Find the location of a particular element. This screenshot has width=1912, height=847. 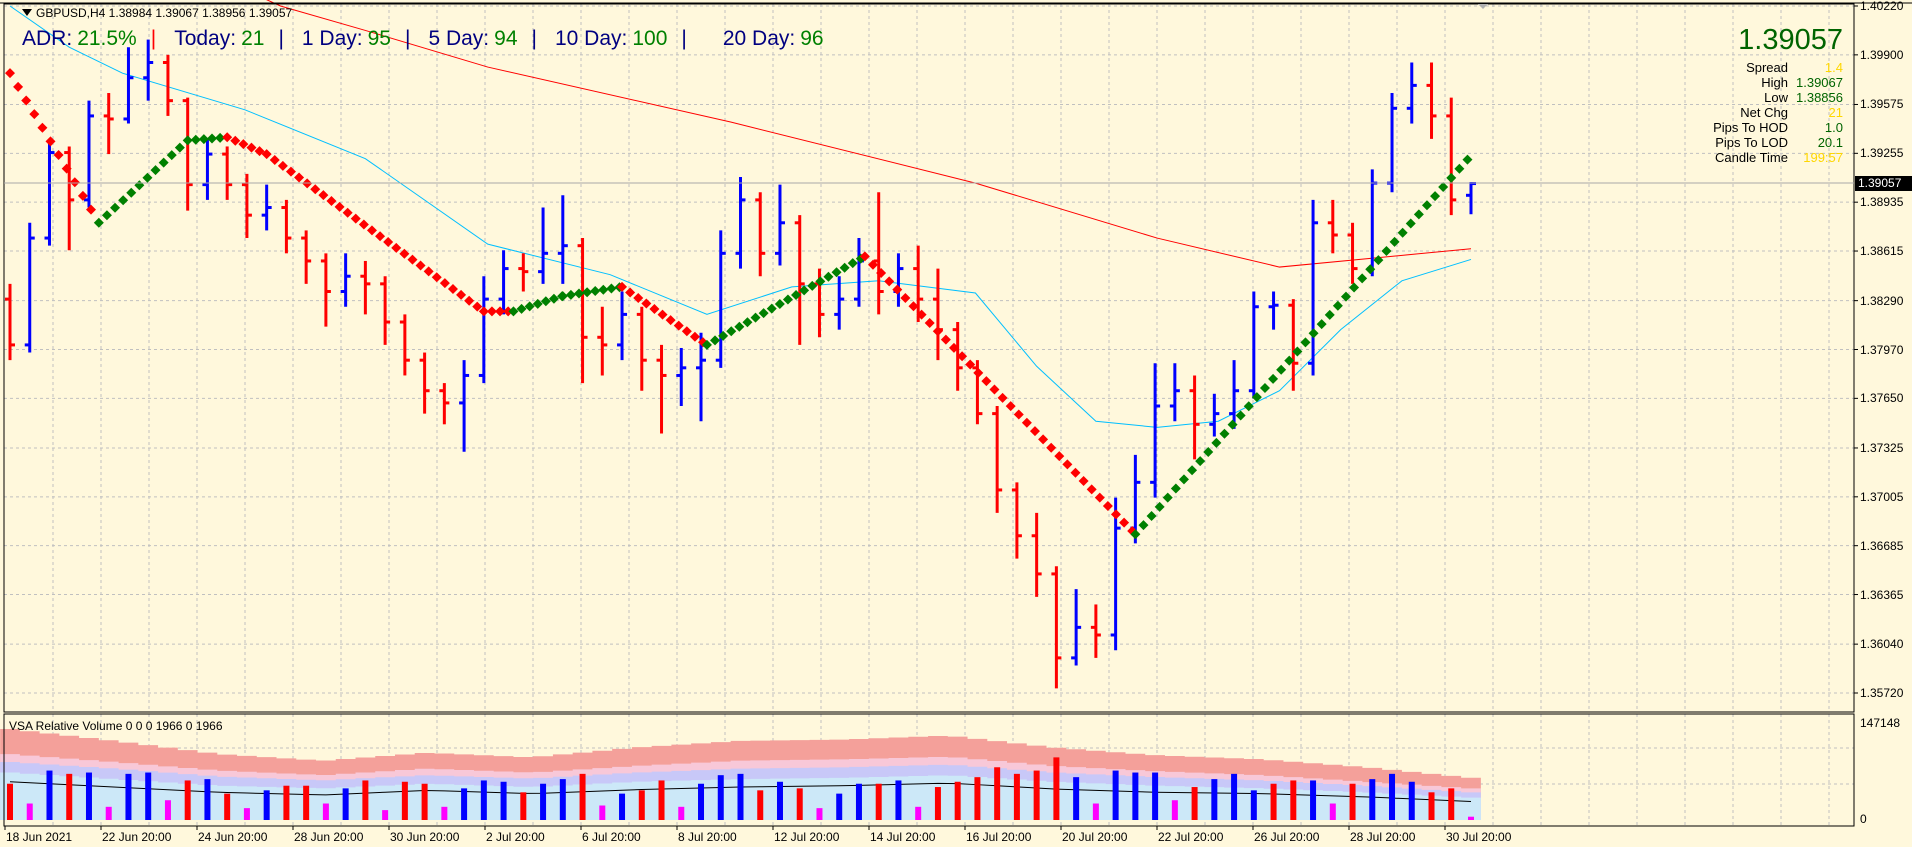

time-tick-label: 8 Jul 20:00 is located at coordinates (707, 837).